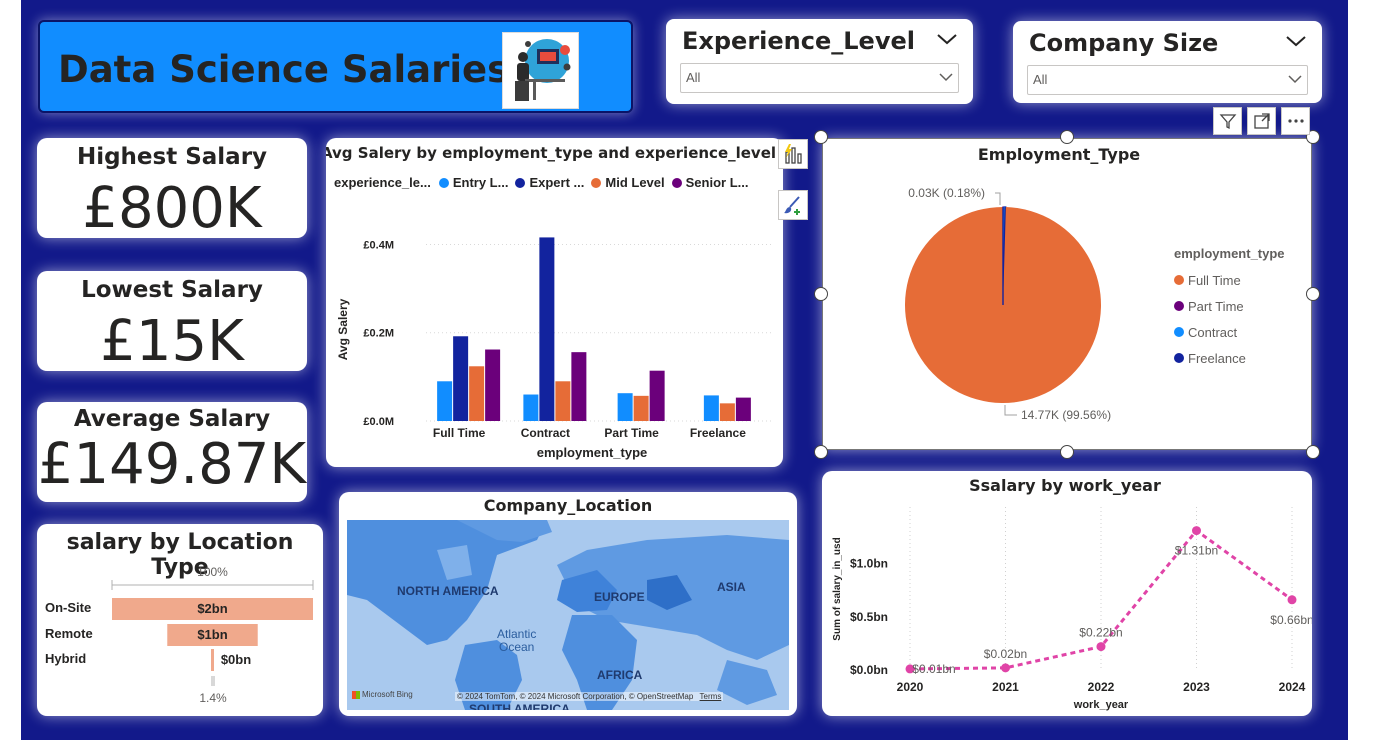 The width and height of the screenshot is (1376, 740). Describe the element at coordinates (619, 597) in the screenshot. I see `map-label-europe: EUROPE` at that location.